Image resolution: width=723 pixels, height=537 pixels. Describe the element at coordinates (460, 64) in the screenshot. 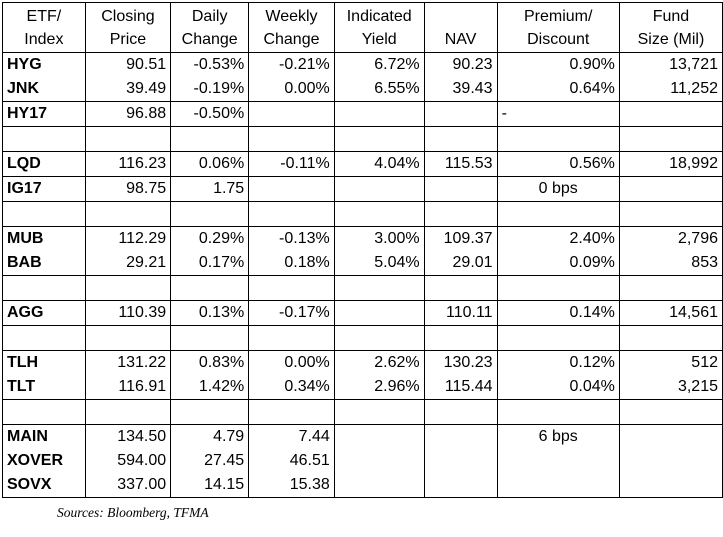

I see `cell-nav: 90.23` at that location.